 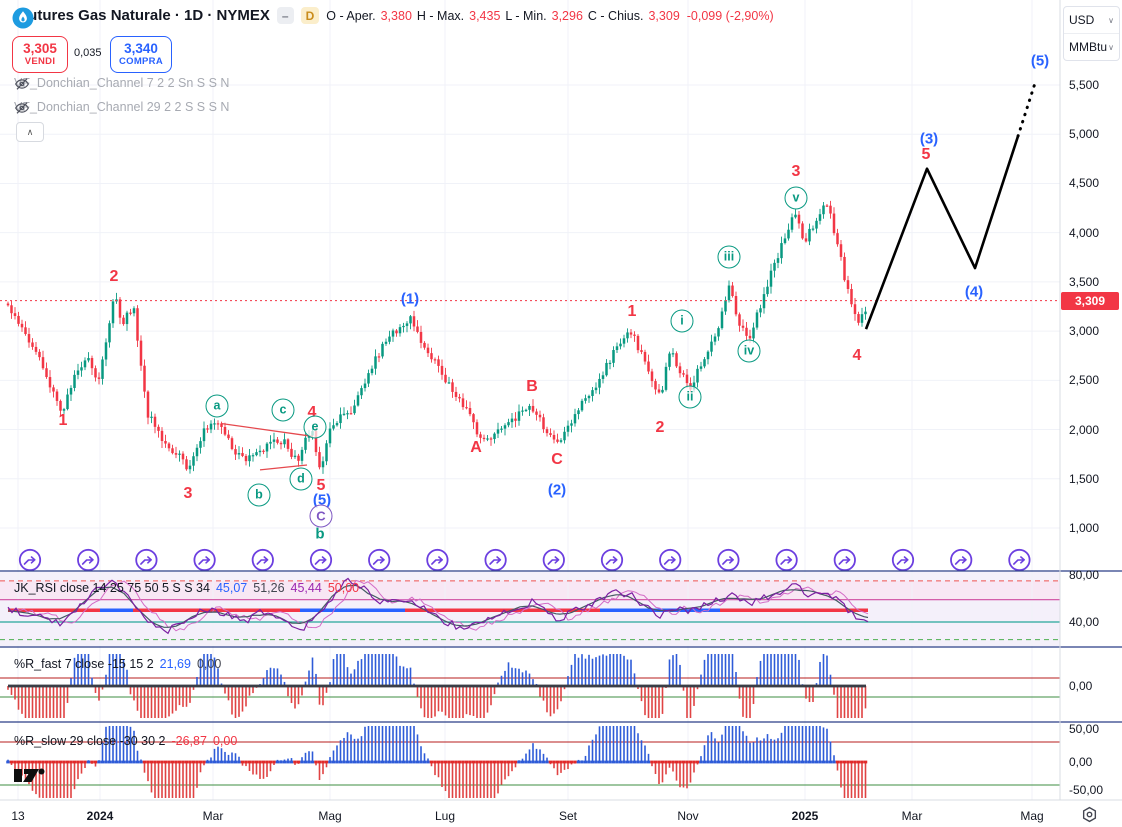 I want to click on time-axis-tick: 13, so click(x=18, y=816).